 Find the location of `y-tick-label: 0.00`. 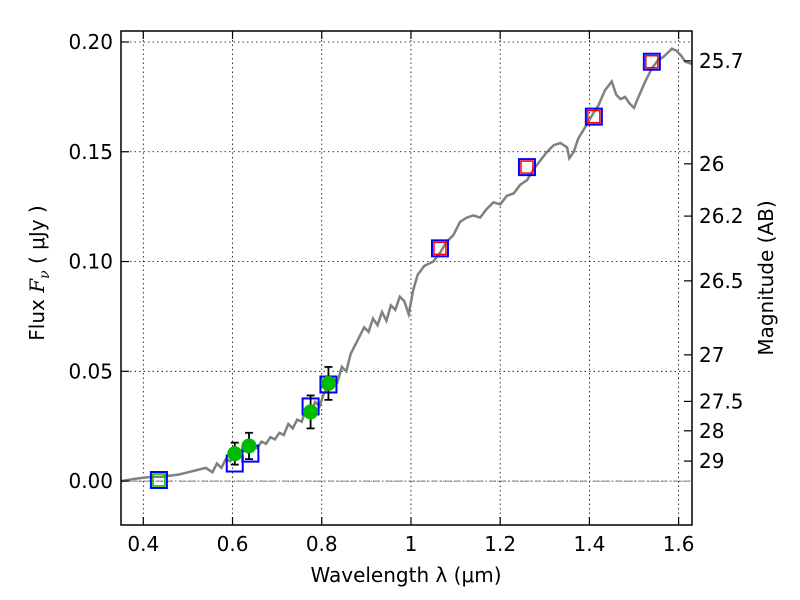

y-tick-label: 0.00 is located at coordinates (90, 481).